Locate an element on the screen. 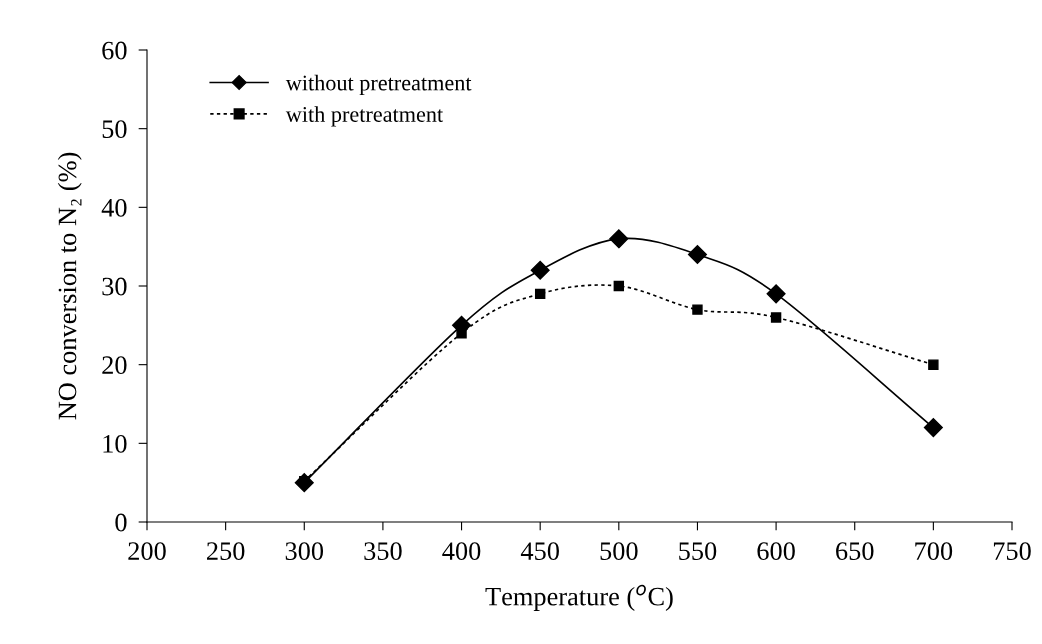 This screenshot has height=644, width=1042. x-axis-title: Temperature ($^{o}$C) is located at coordinates (579, 597).